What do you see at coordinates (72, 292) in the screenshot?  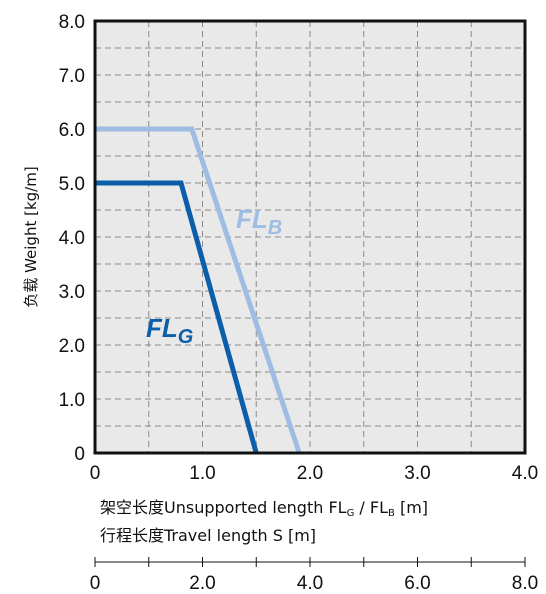 I see `y-tick-label: 3.0` at bounding box center [72, 292].